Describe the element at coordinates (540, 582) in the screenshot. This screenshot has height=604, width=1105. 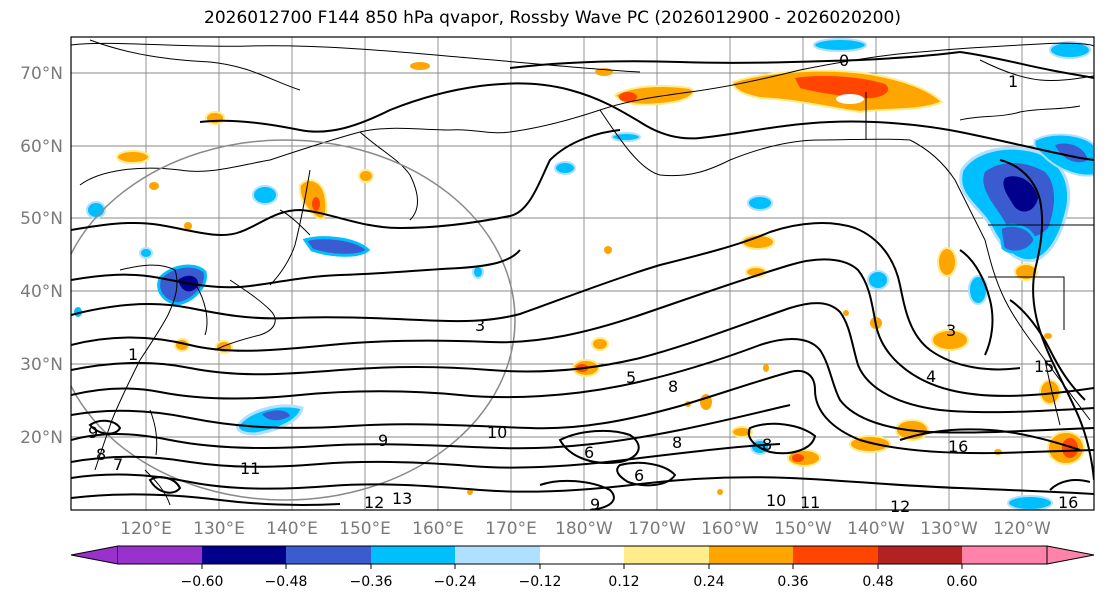
I see `colorbar-tick-label: −0.12` at that location.